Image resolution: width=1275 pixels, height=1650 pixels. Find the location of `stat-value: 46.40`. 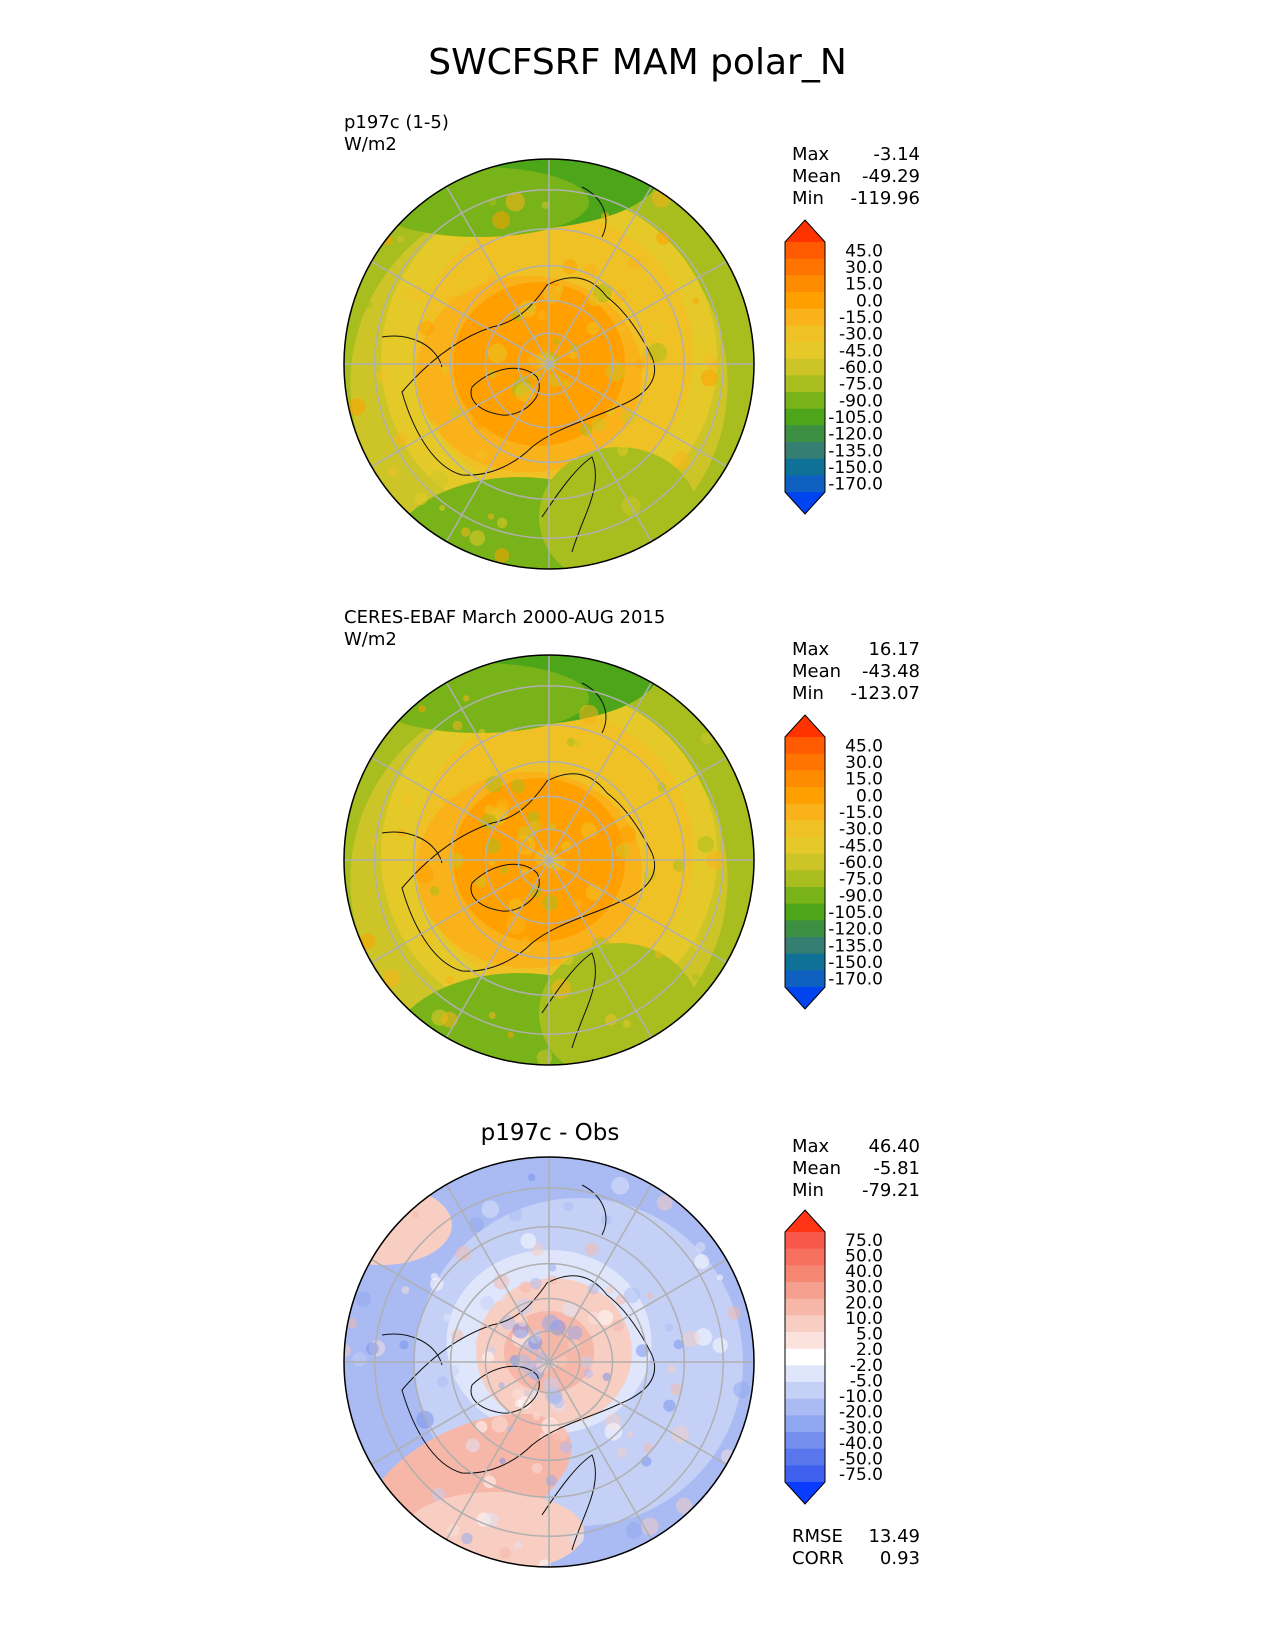

stat-value: 46.40 is located at coordinates (894, 1146).